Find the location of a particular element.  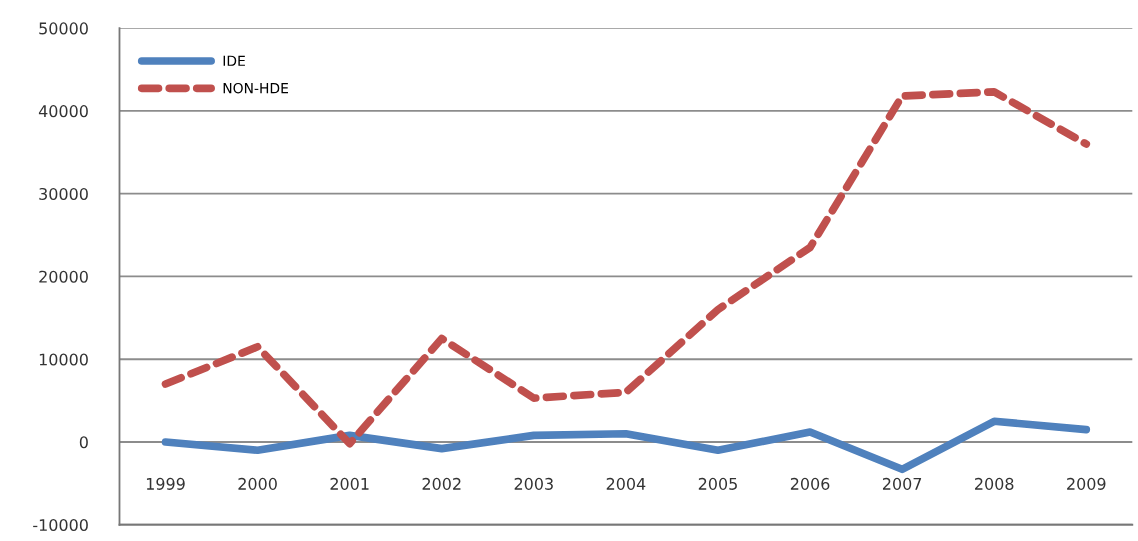

x-tick-label: 2002 is located at coordinates (441, 483).